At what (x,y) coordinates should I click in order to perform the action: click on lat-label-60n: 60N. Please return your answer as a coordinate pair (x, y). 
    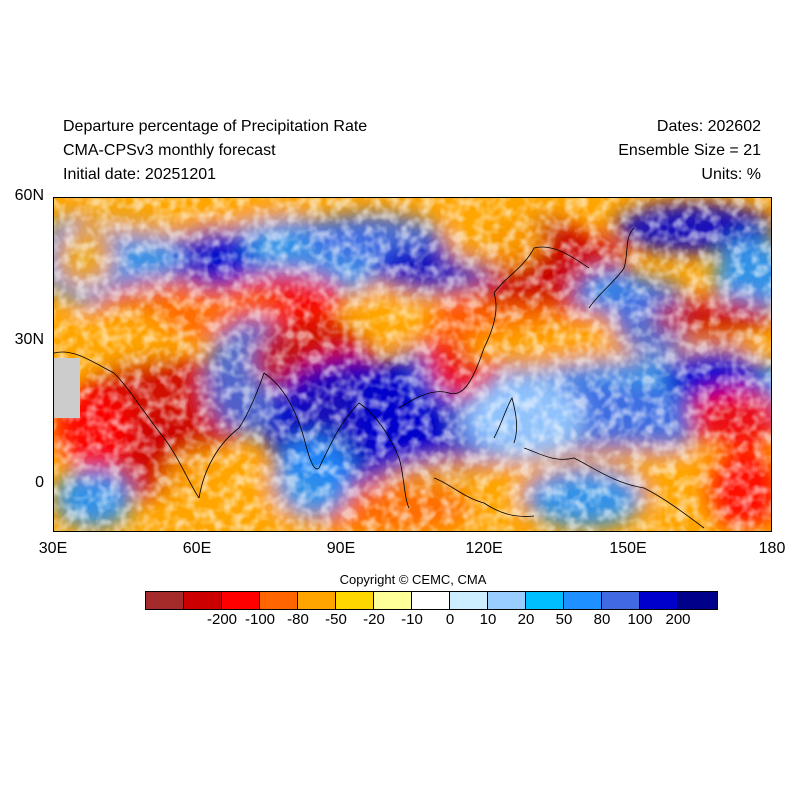
    Looking at the image, I should click on (29, 195).